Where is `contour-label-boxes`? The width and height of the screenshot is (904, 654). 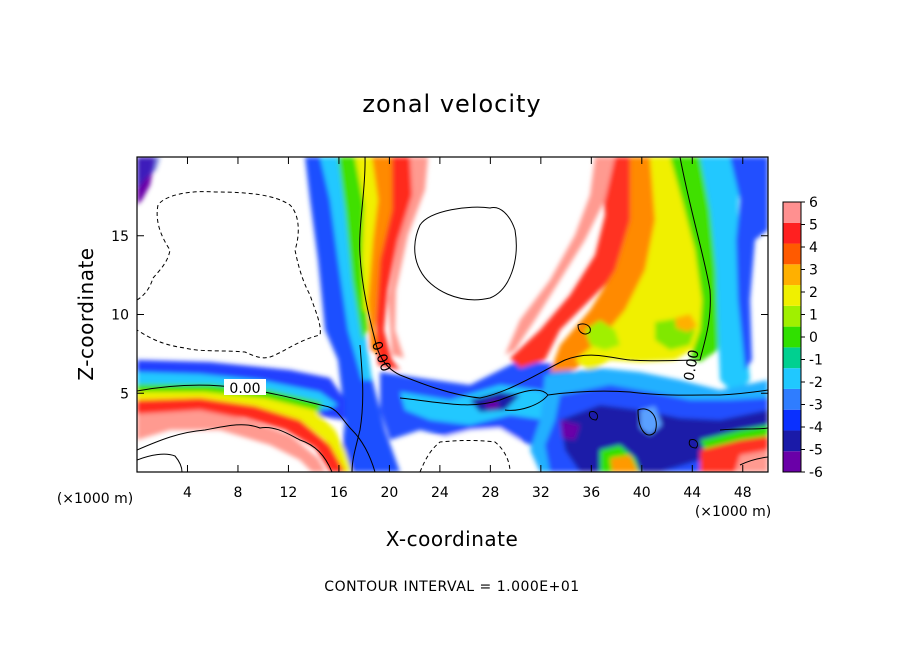
contour-label-boxes is located at coordinates (245, 387).